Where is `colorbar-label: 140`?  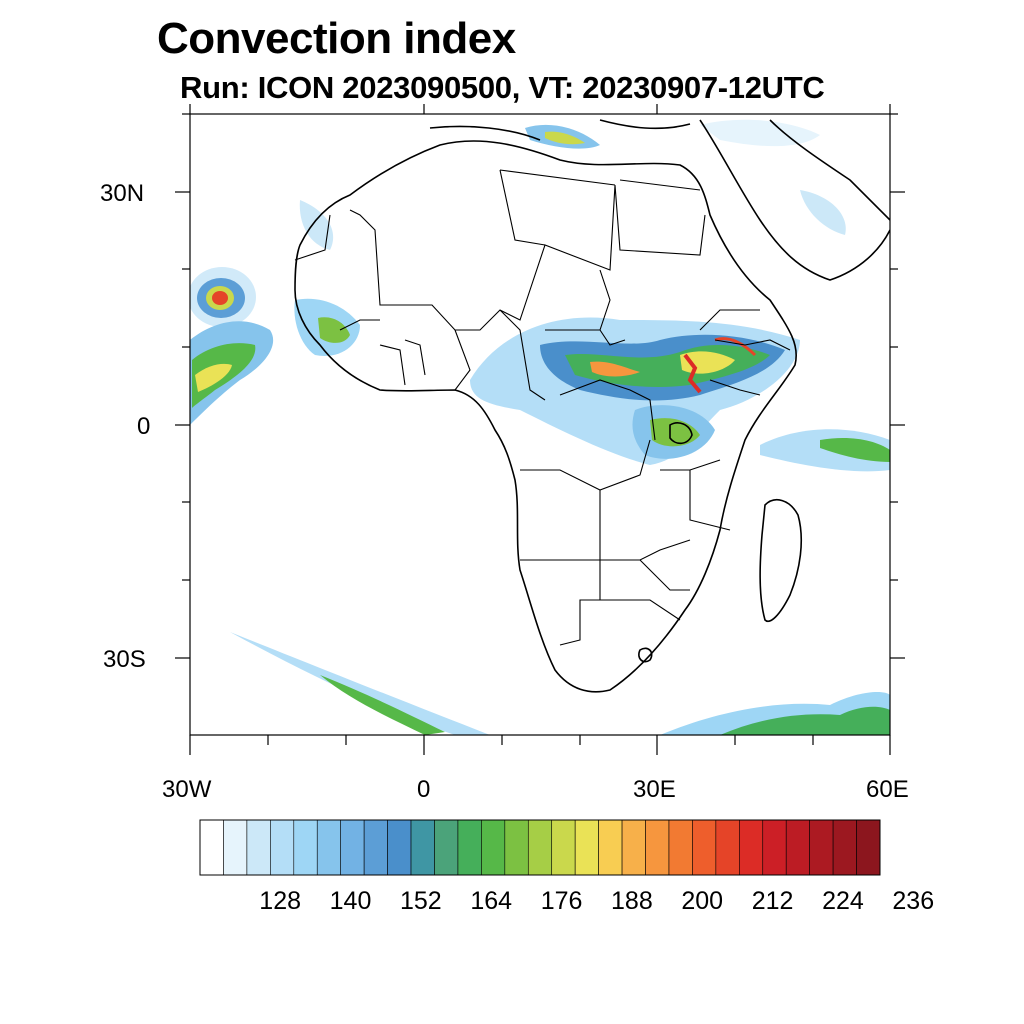
colorbar-label: 140 is located at coordinates (350, 901).